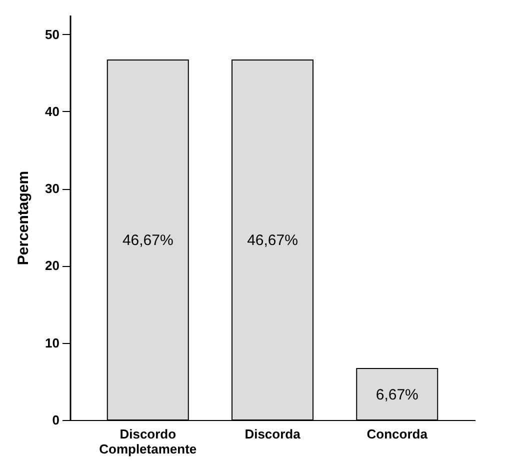 Image resolution: width=516 pixels, height=468 pixels. I want to click on x-tick-label: Concorda, so click(397, 434).